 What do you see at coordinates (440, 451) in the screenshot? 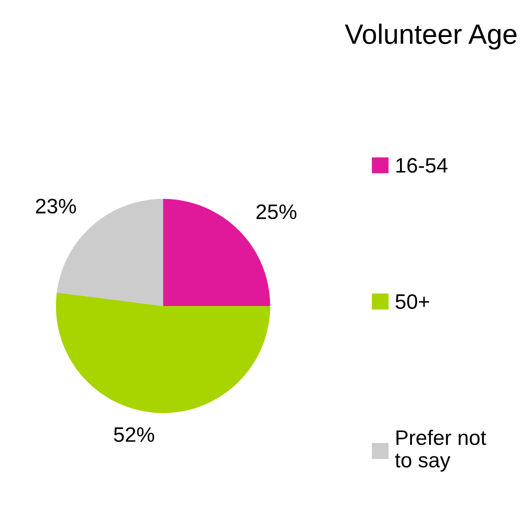
I see `legend-label: Prefer not to say` at bounding box center [440, 451].